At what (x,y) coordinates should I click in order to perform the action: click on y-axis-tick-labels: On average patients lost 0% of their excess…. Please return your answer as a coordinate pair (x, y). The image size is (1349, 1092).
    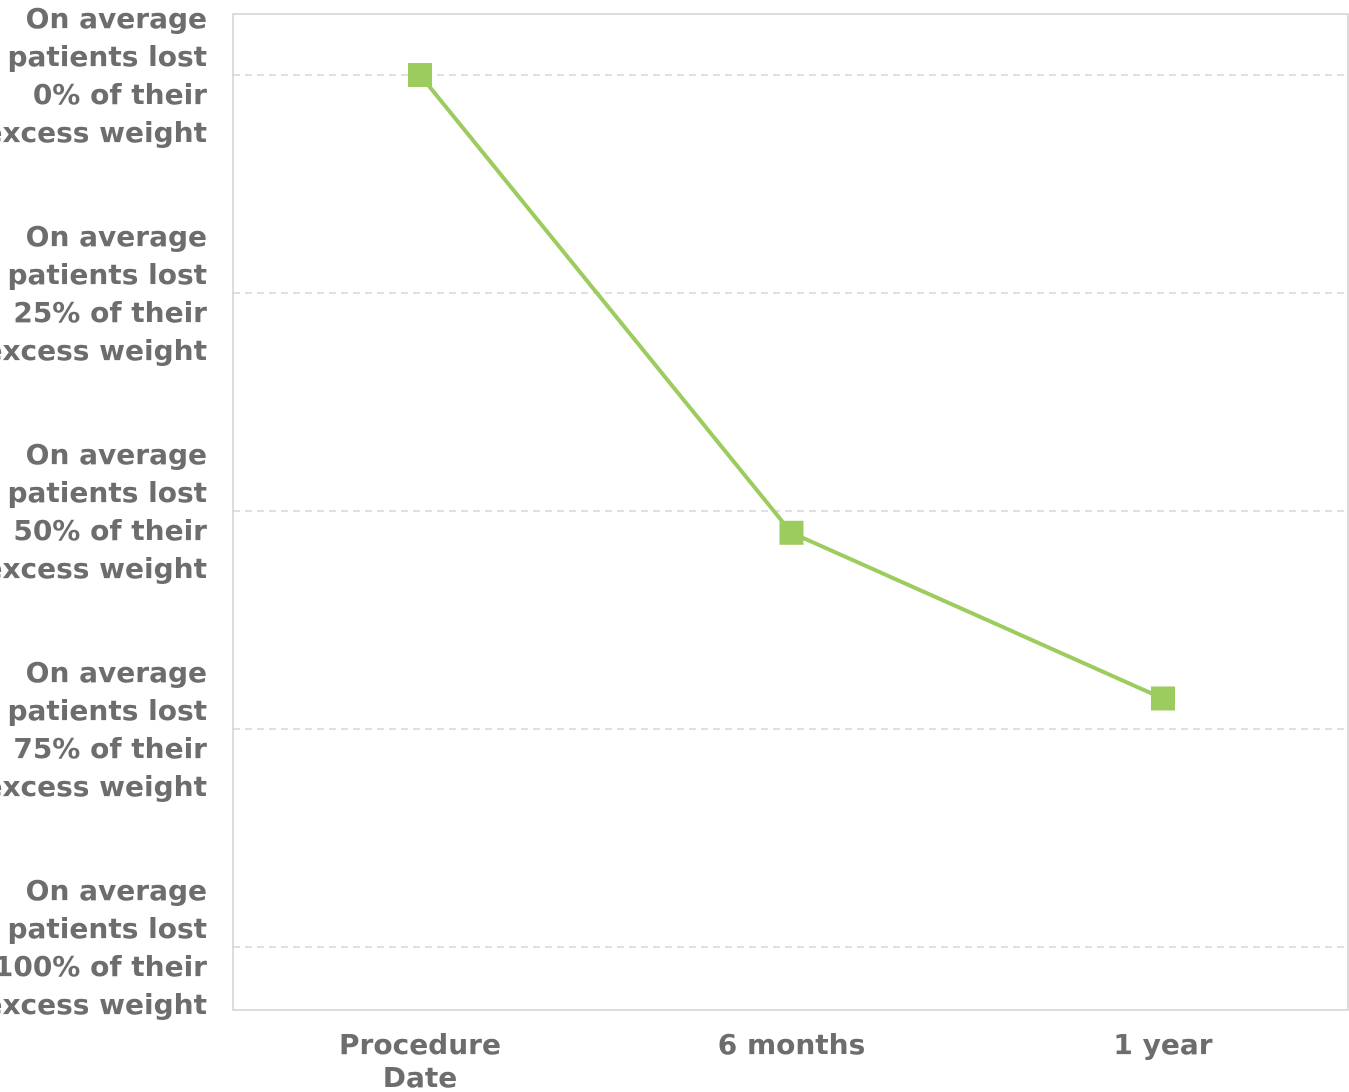
    Looking at the image, I should click on (103, 511).